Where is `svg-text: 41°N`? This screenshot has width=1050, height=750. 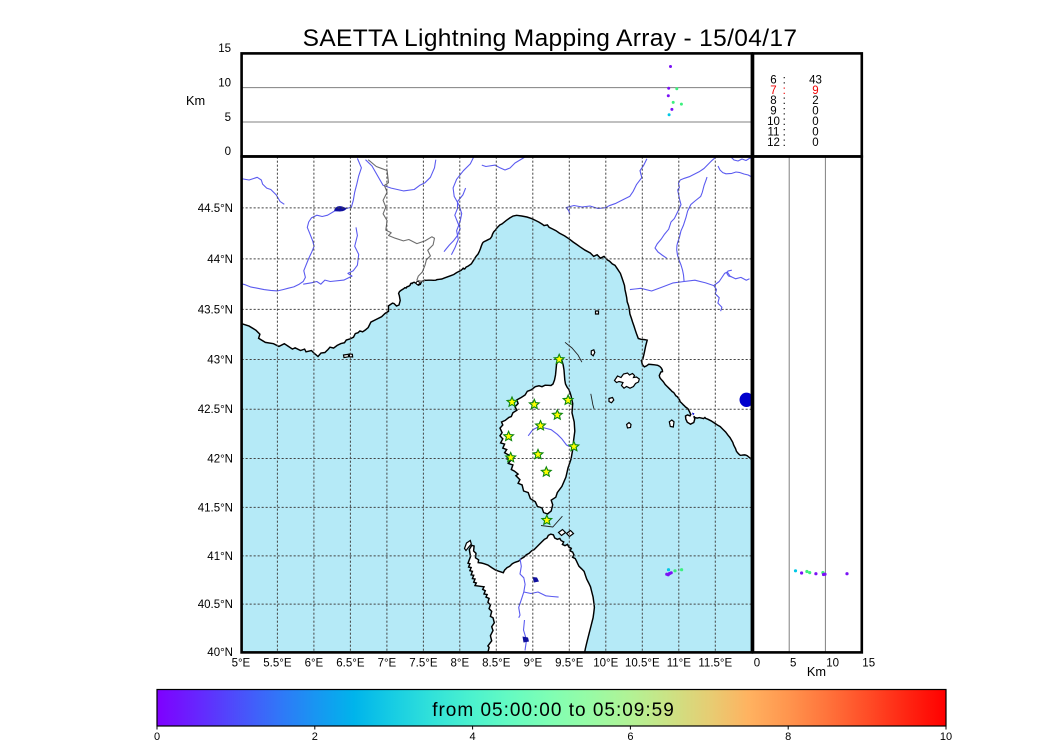
svg-text: 41°N is located at coordinates (220, 557).